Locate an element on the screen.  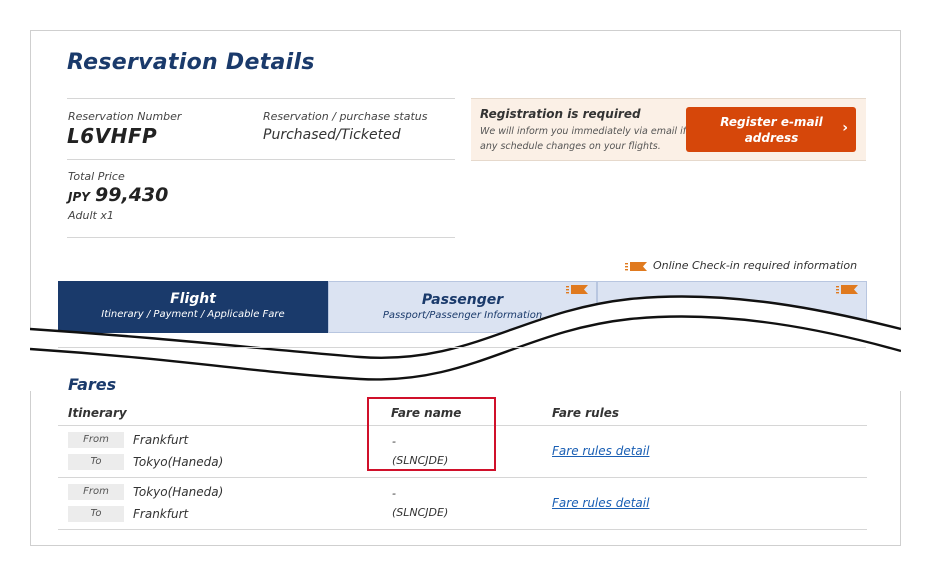
tab-flight-subtitle: Itinerary / Payment / Applicable Fare is located at coordinates (193, 314).